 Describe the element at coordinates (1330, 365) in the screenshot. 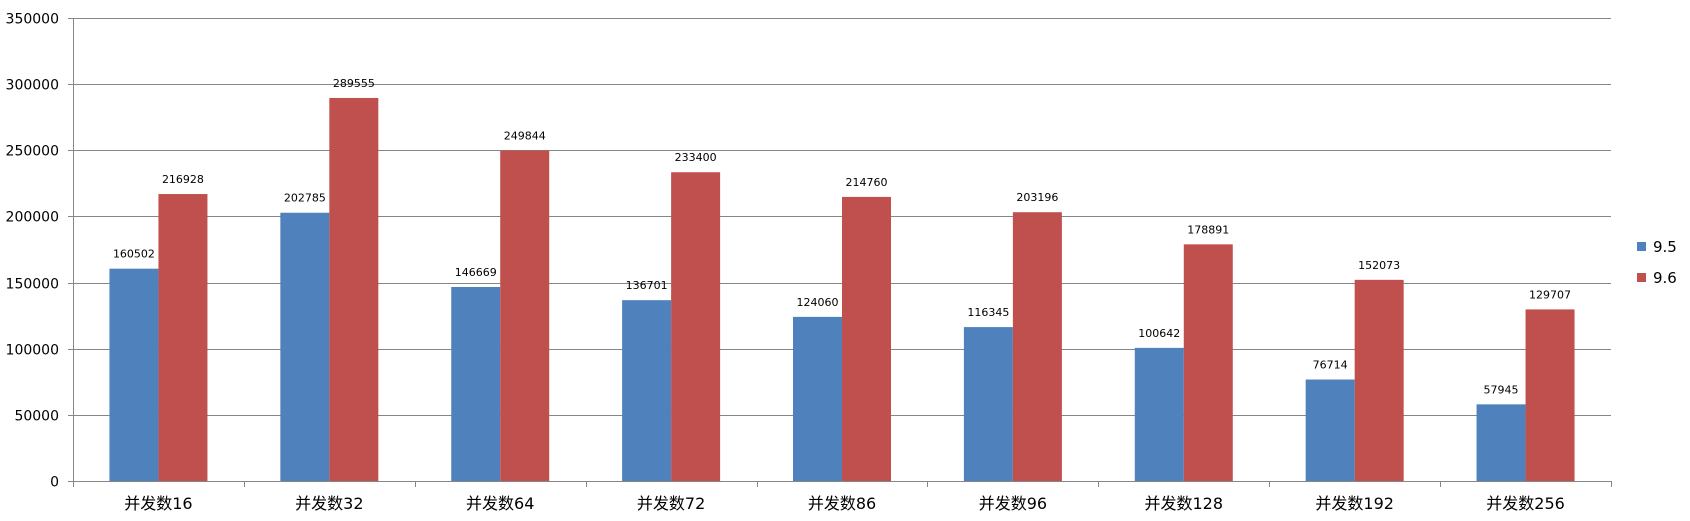

I see `data-label: 76714` at that location.